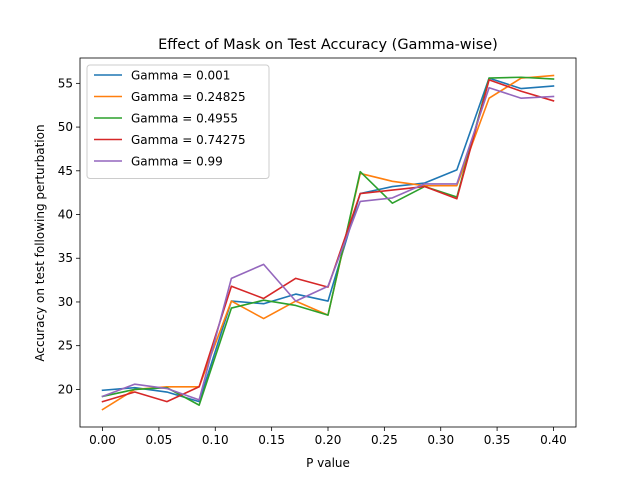 The height and width of the screenshot is (480, 640). Describe the element at coordinates (328, 440) in the screenshot. I see `x-tick-label: 0.20` at that location.